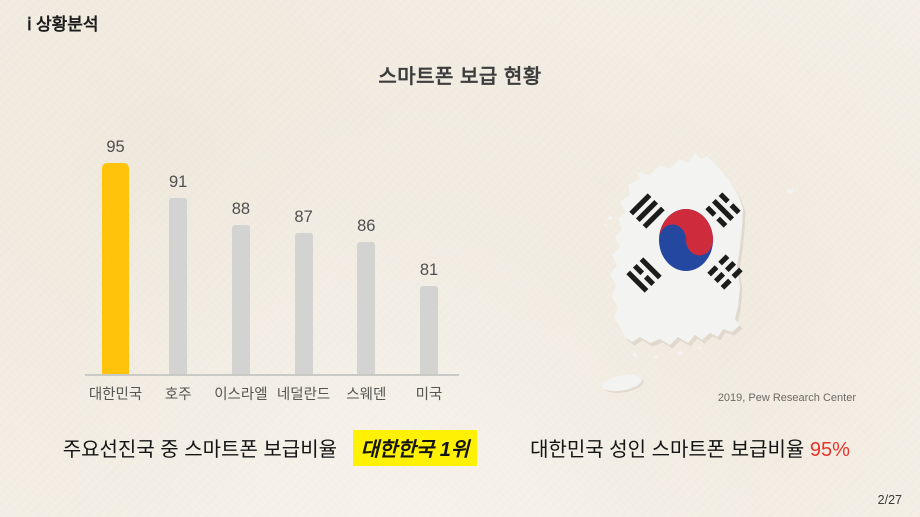  I want to click on x-axis-line, so click(272, 375).